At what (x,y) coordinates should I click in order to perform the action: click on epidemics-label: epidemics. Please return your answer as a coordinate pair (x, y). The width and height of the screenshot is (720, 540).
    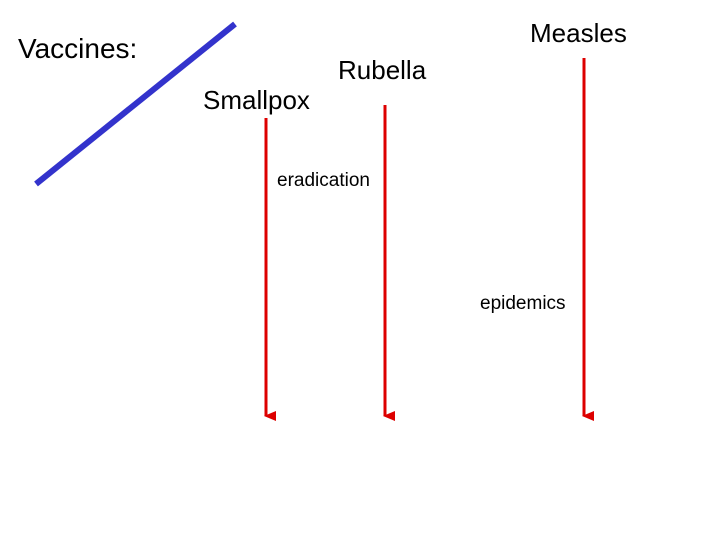
    Looking at the image, I should click on (523, 303).